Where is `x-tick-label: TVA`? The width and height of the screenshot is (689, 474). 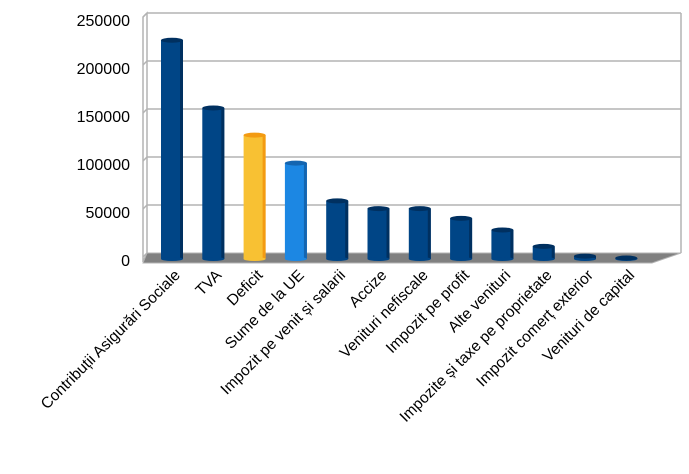 x-tick-label: TVA is located at coordinates (209, 282).